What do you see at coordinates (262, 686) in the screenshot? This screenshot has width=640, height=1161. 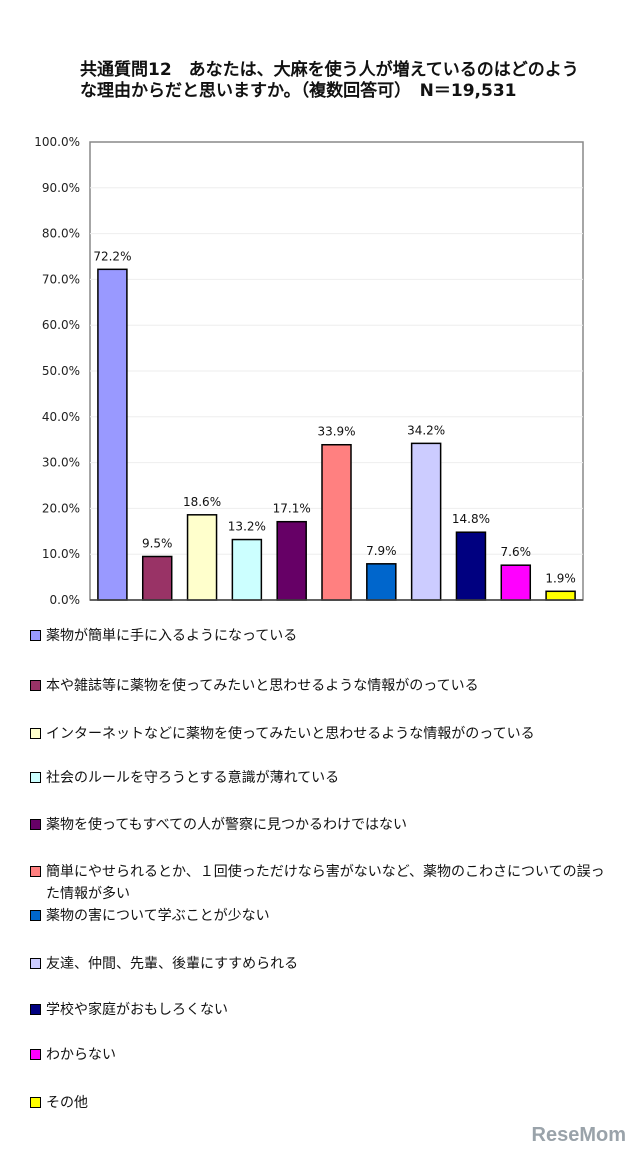 I see `legend-label: 本や雑誌等に薬物を使ってみたいと思わせるような情報がのっている` at bounding box center [262, 686].